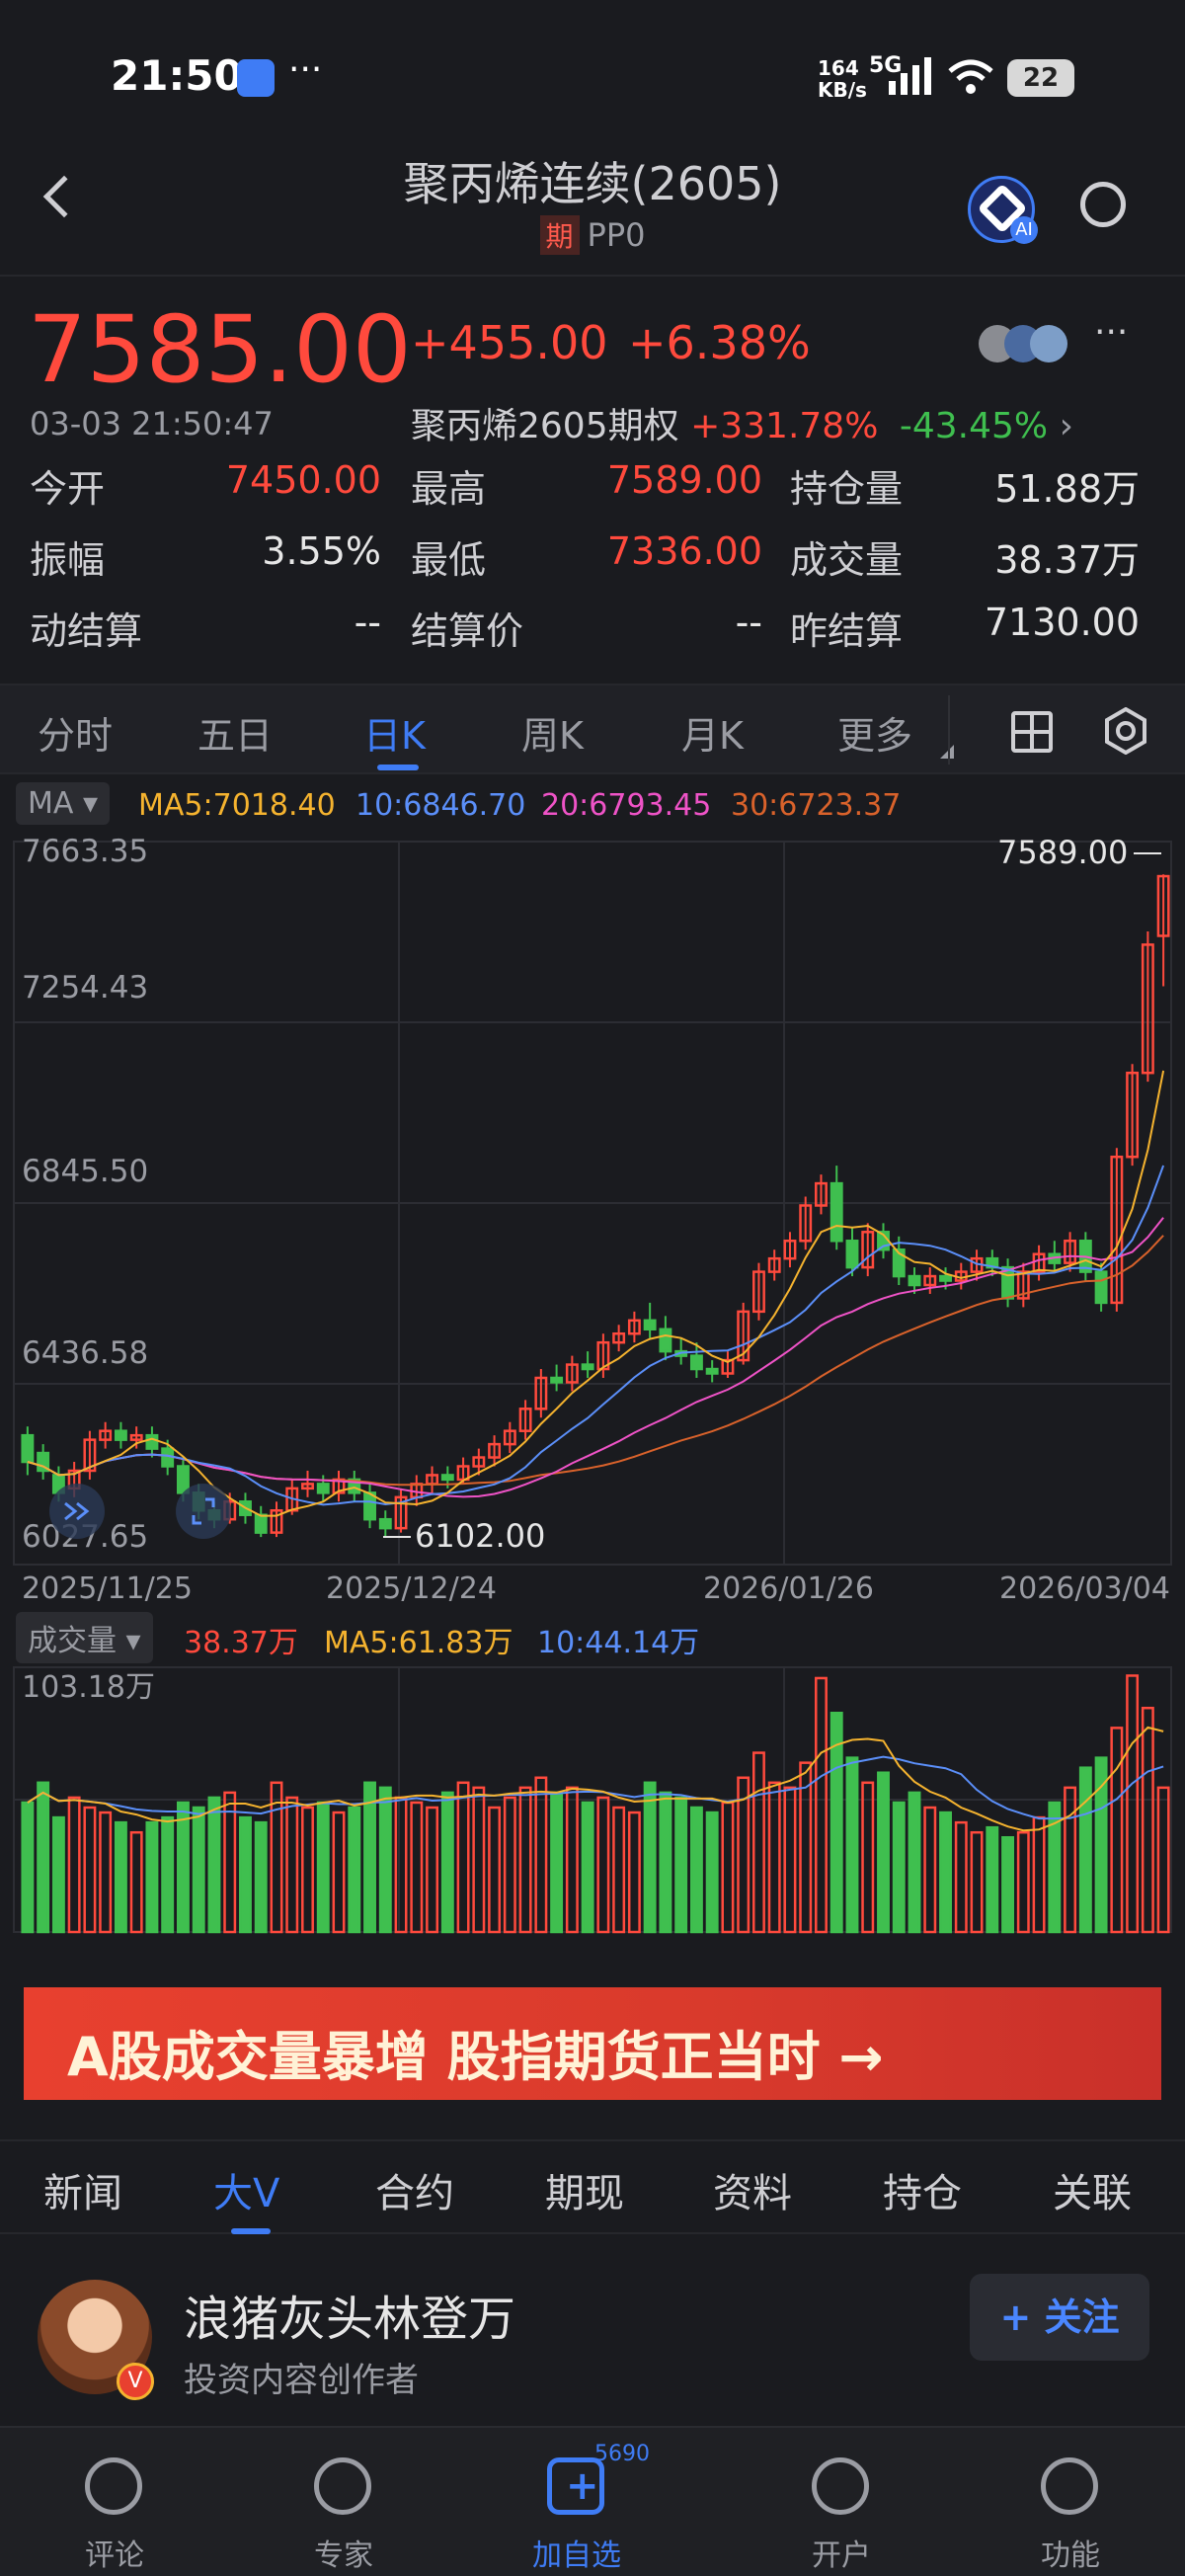  What do you see at coordinates (582, 2486) in the screenshot?
I see `plus-glyph: +` at bounding box center [582, 2486].